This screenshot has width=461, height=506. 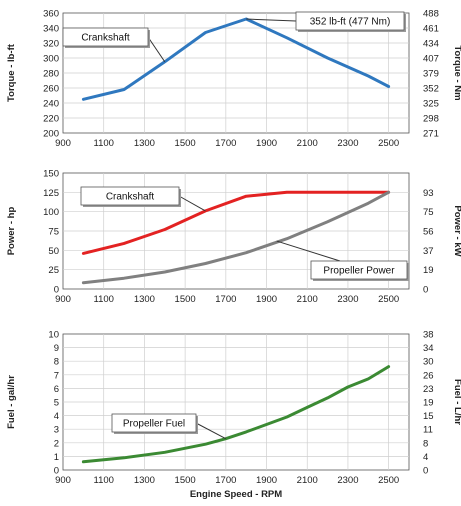 What do you see at coordinates (11, 402) in the screenshot?
I see `y-axis-label: Fuel - gal/hr` at bounding box center [11, 402].